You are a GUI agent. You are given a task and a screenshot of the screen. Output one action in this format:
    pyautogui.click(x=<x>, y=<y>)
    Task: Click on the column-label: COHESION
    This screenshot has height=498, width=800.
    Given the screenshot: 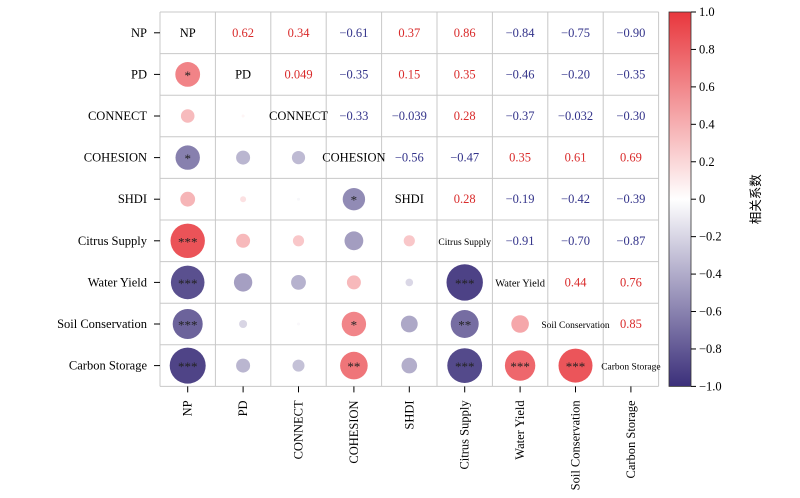 What is the action you would take?
    pyautogui.click(x=354, y=431)
    